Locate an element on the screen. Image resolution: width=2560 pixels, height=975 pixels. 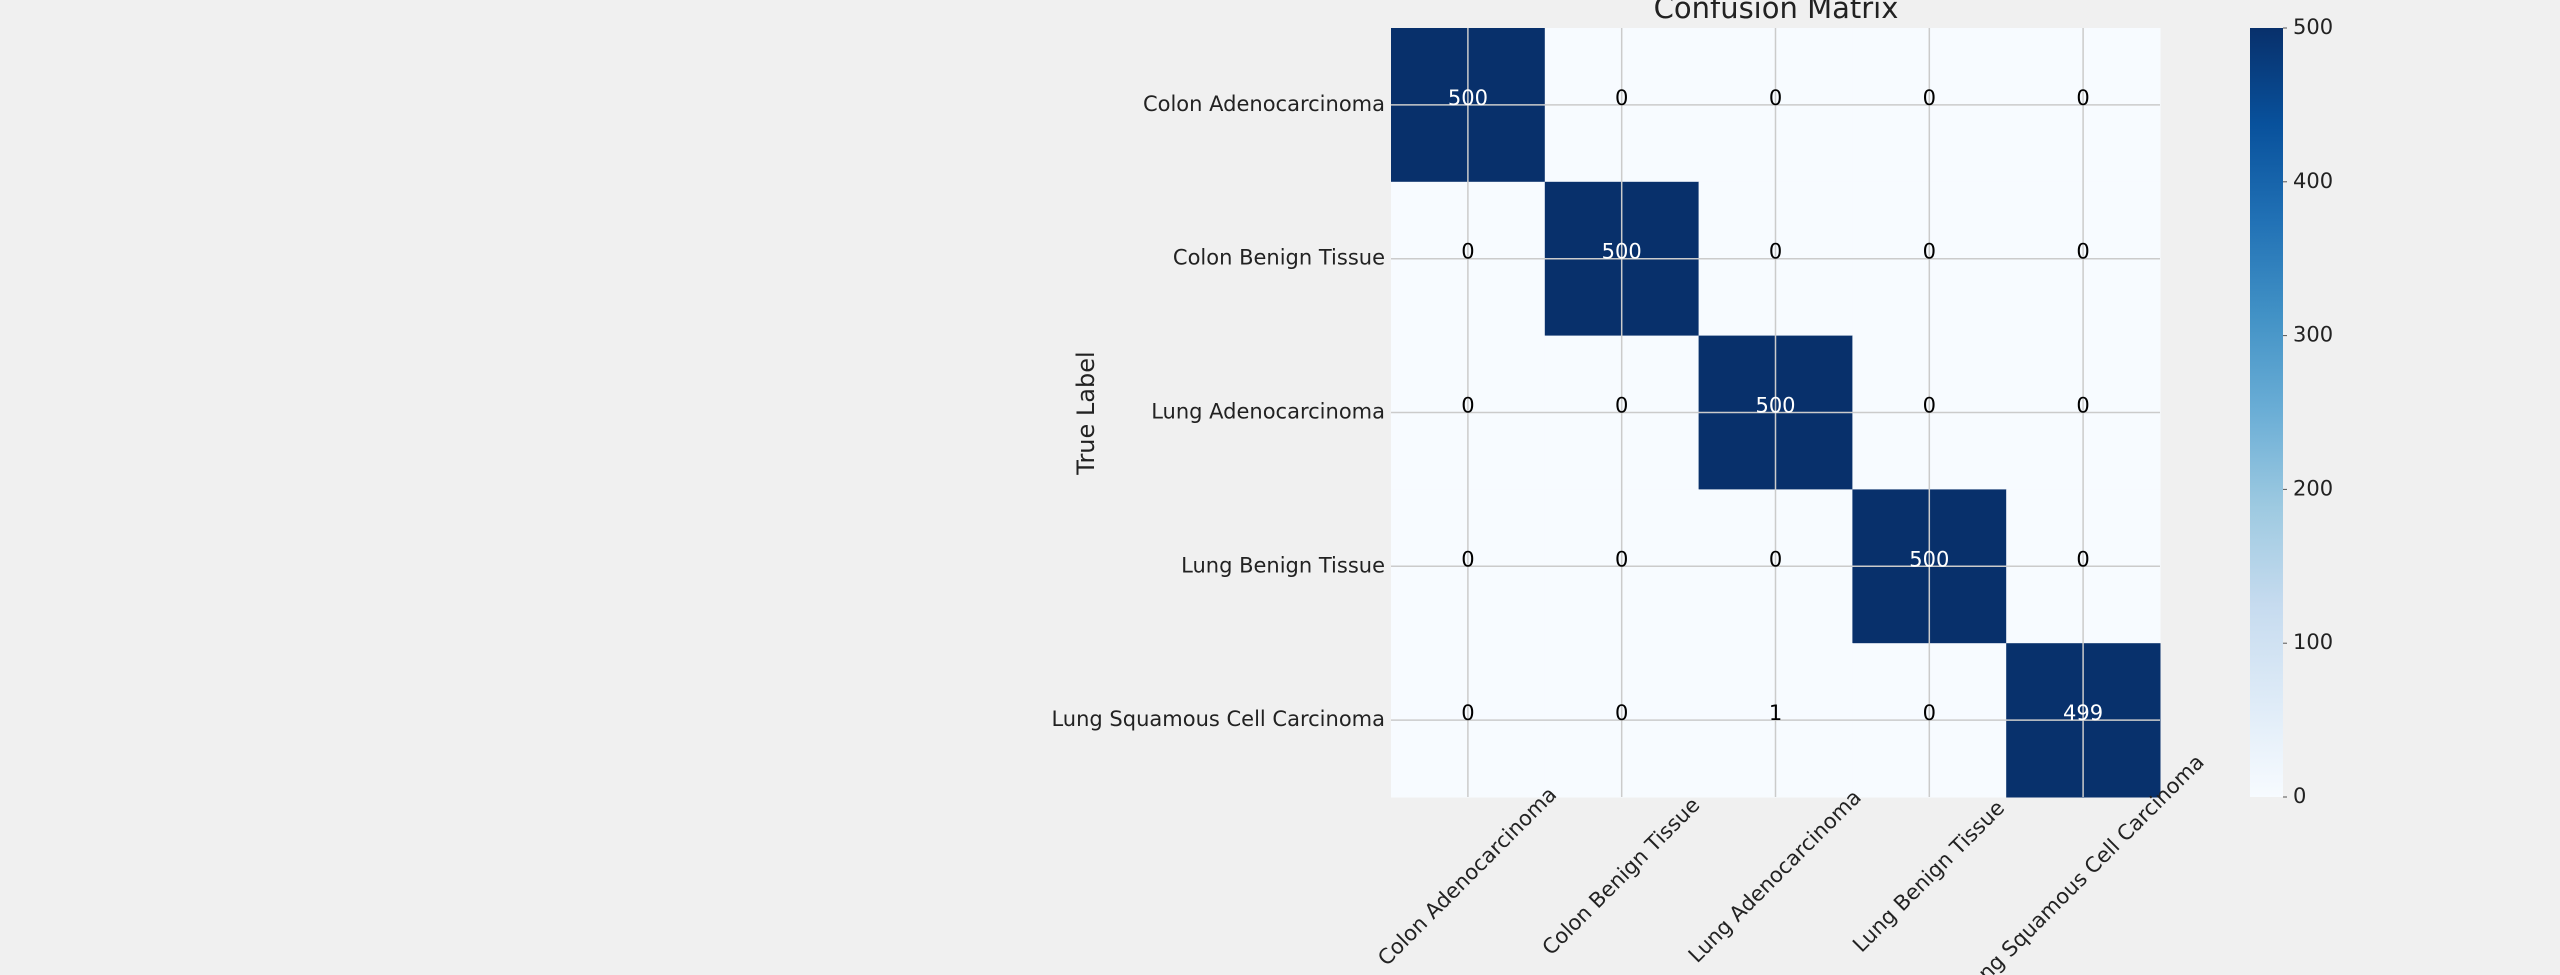
colorbar-tick-label: 0 is located at coordinates (2299, 796).